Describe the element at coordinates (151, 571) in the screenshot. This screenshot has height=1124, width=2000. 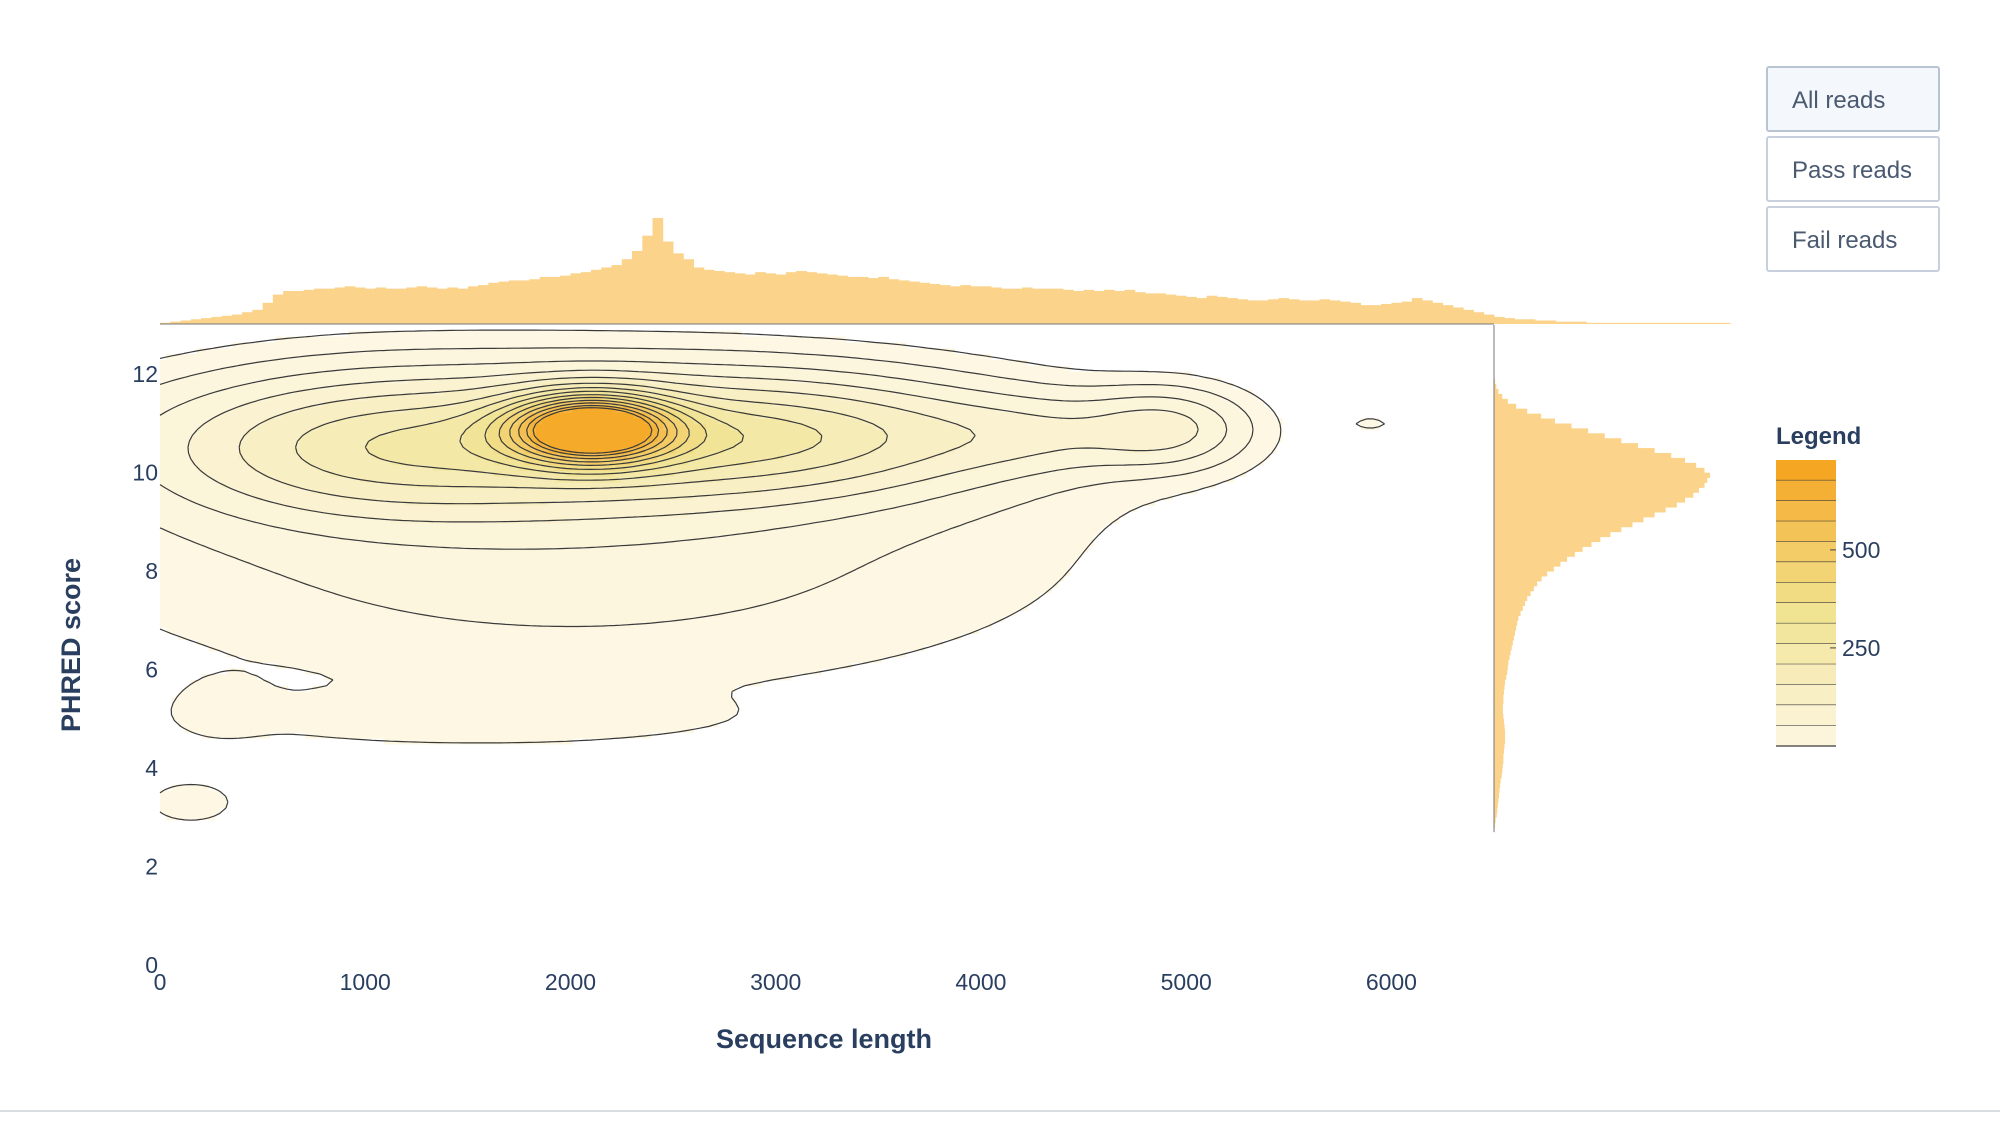
I see `y-tick-label: 8` at that location.